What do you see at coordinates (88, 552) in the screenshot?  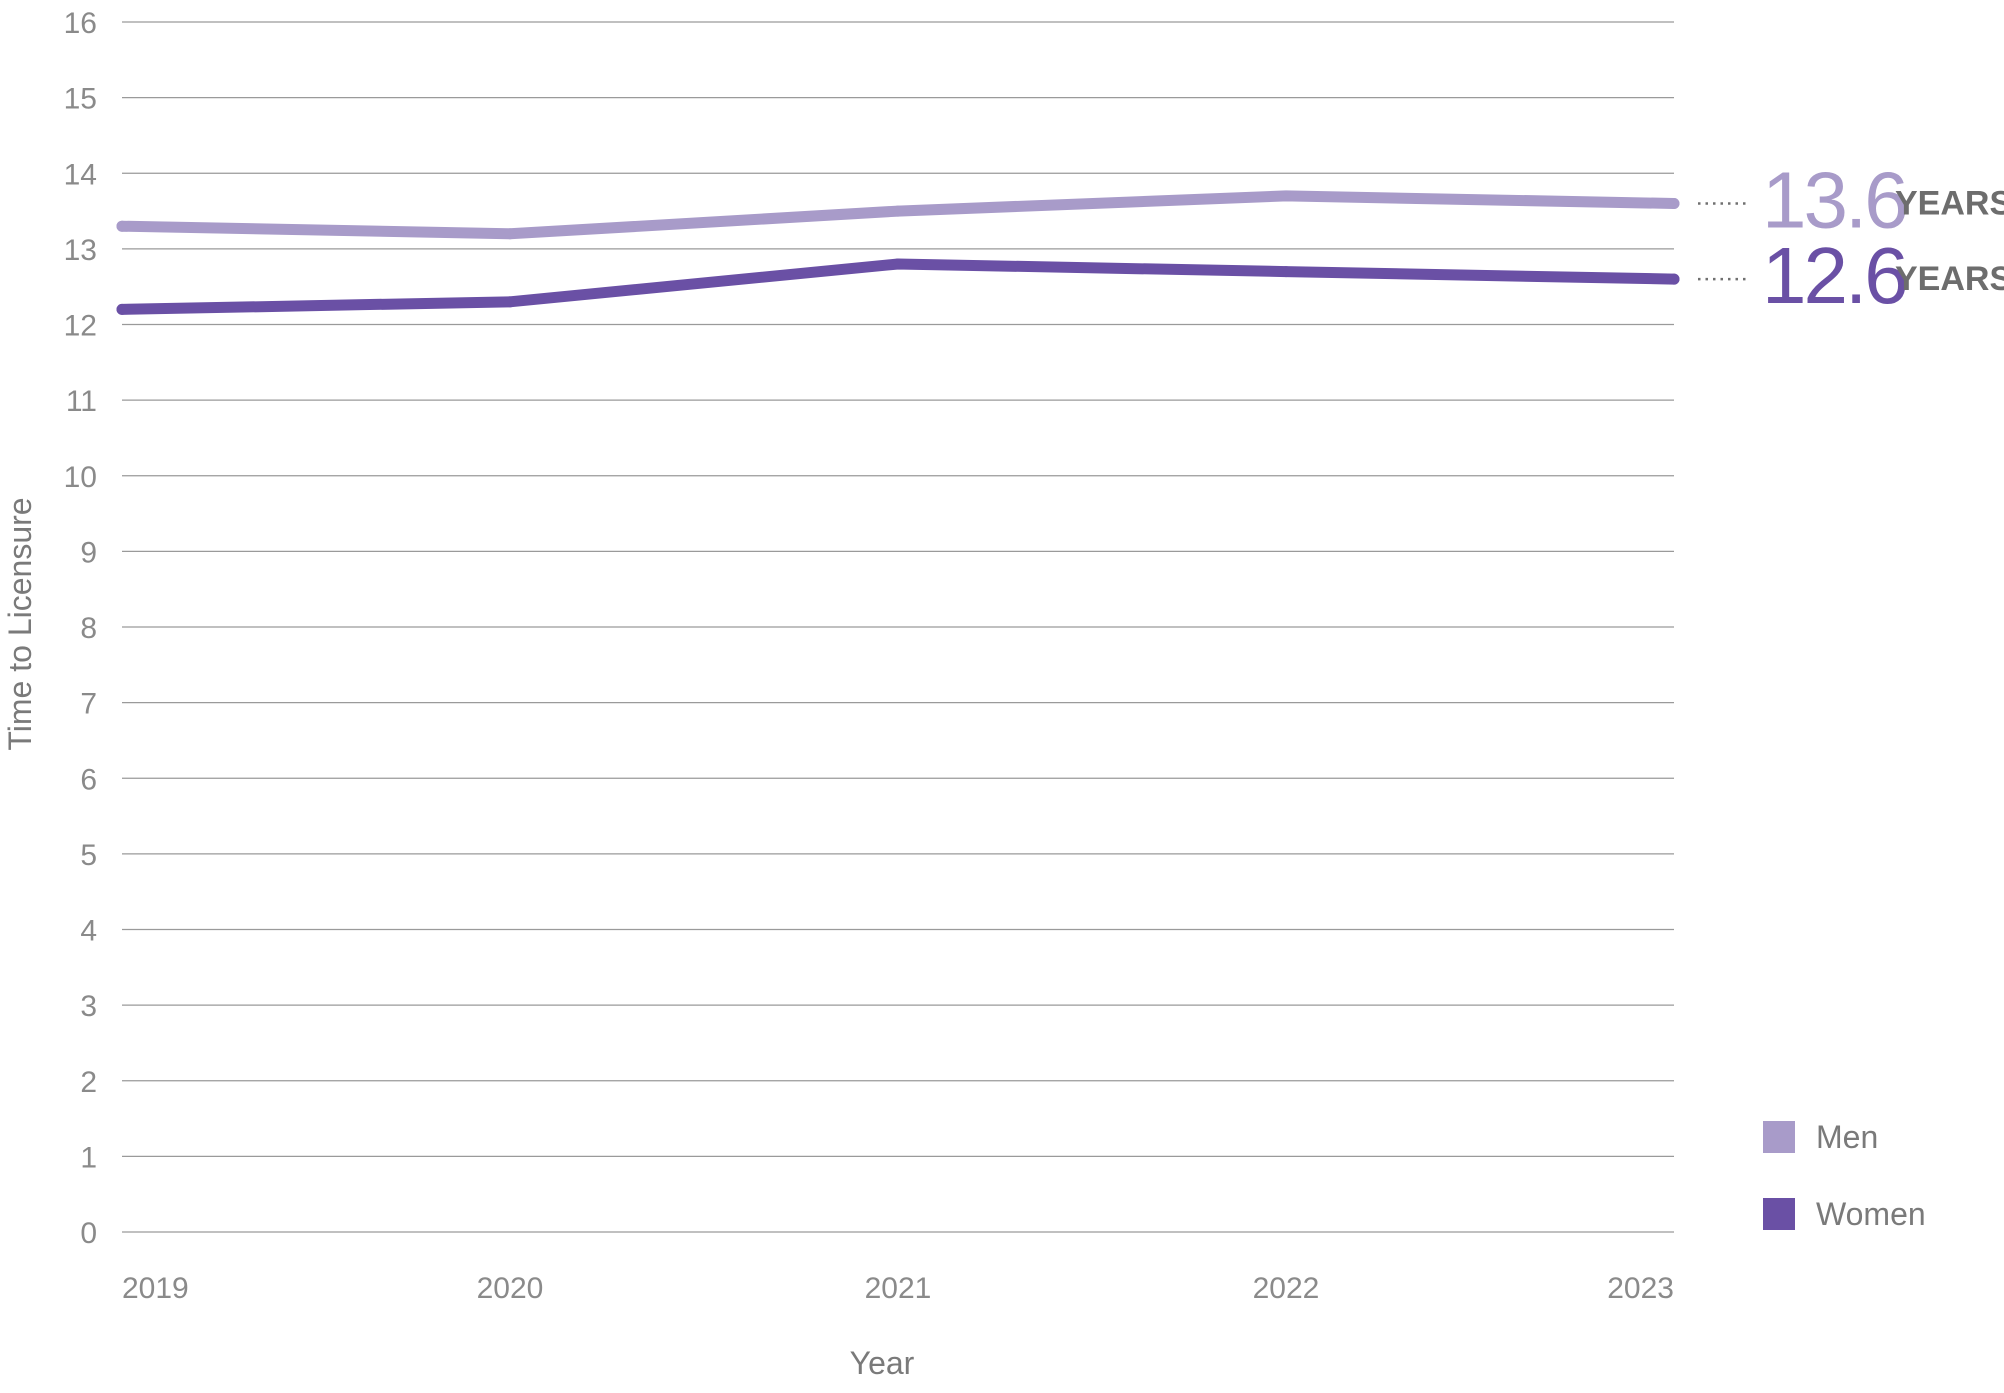 I see `y-tick-label: 9` at bounding box center [88, 552].